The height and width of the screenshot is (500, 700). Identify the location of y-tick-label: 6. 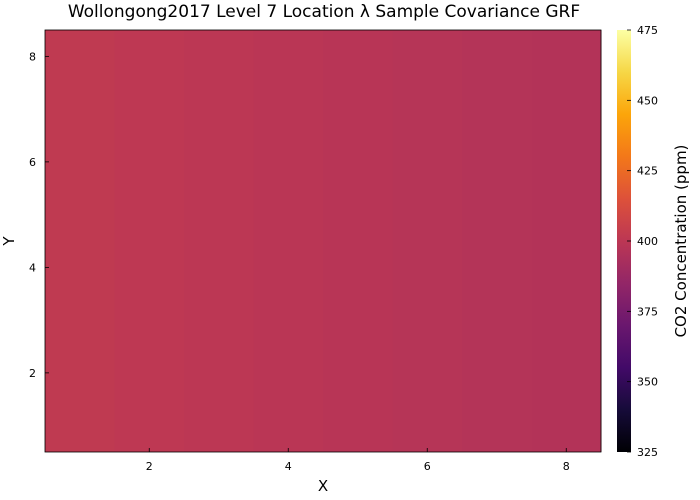
(32, 162).